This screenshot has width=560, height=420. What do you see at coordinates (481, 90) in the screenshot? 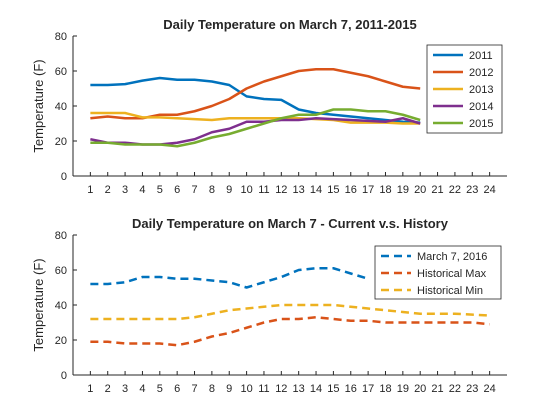
I see `legend-entry-3: 2013` at bounding box center [481, 90].